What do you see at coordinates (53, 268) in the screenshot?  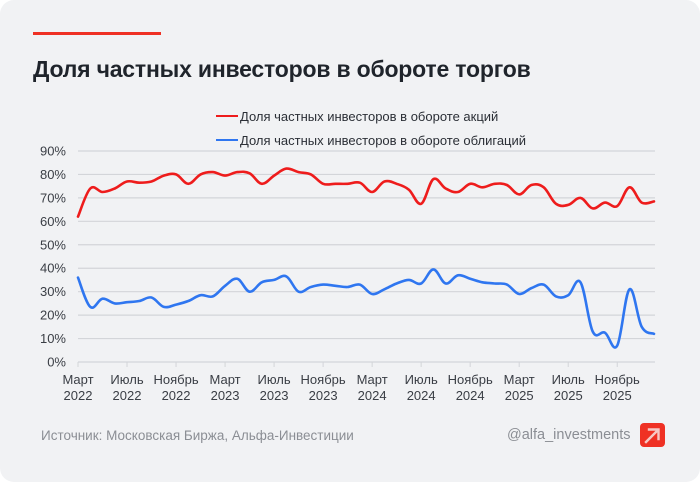 I see `y-tick-label: 40%` at bounding box center [53, 268].